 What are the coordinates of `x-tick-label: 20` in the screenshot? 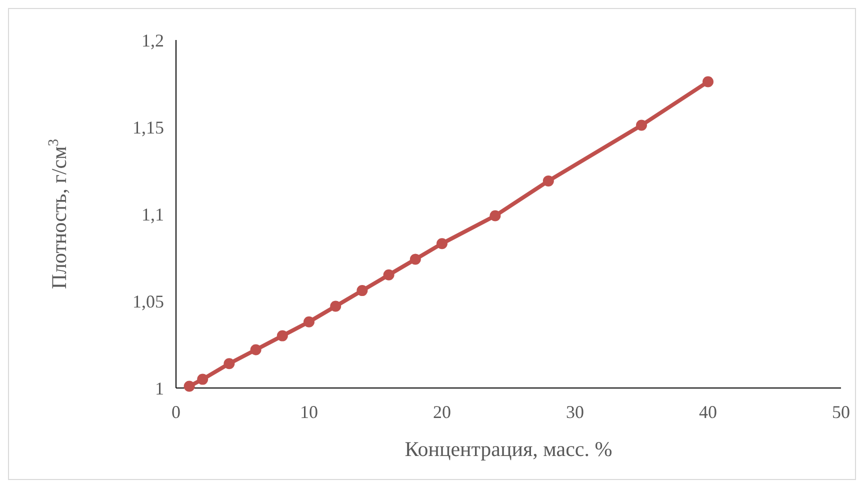 It's located at (442, 412).